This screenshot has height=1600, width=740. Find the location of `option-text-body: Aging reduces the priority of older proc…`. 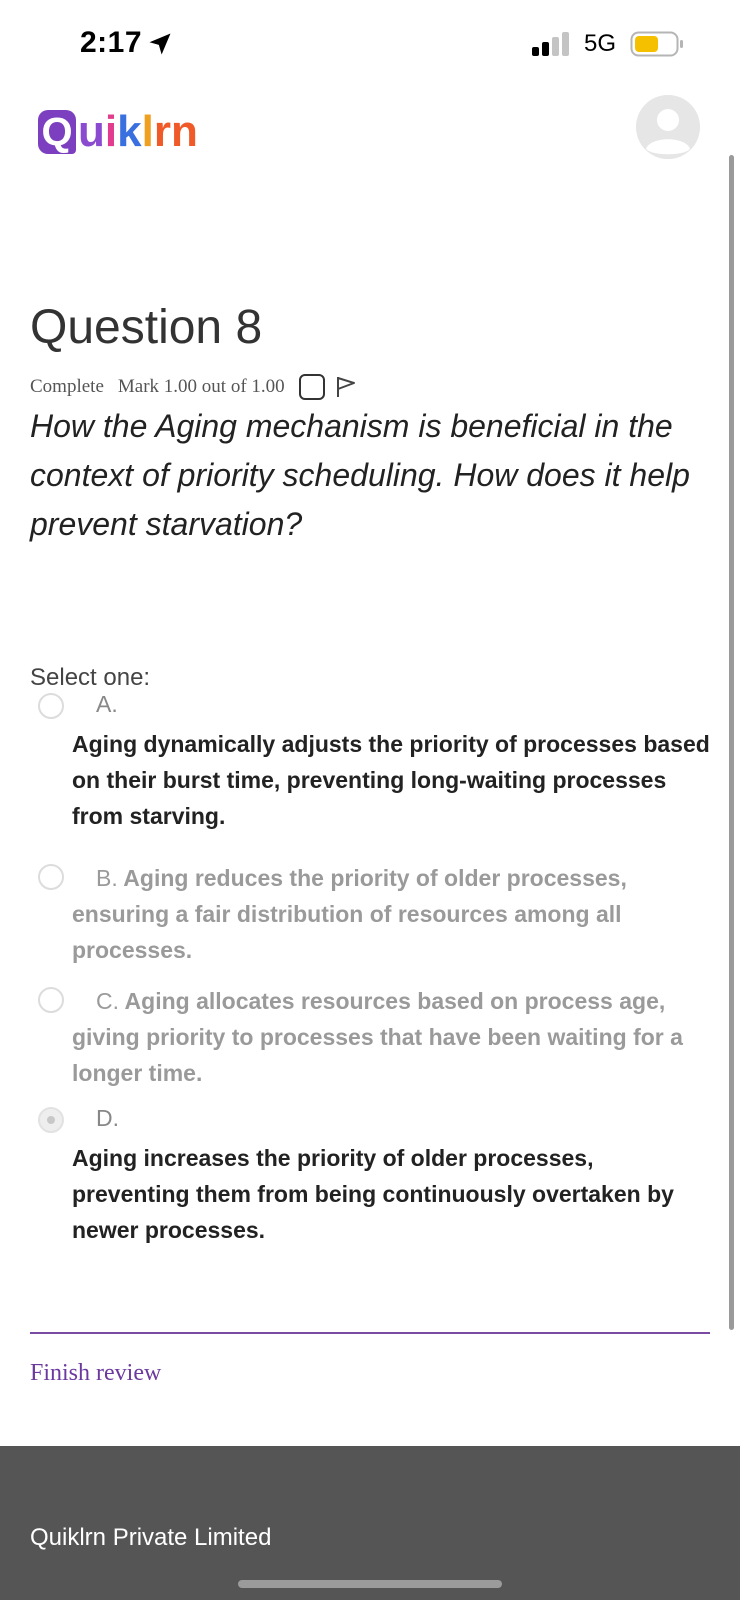

option-text-body: Aging reduces the priority of older proc… is located at coordinates (349, 914).